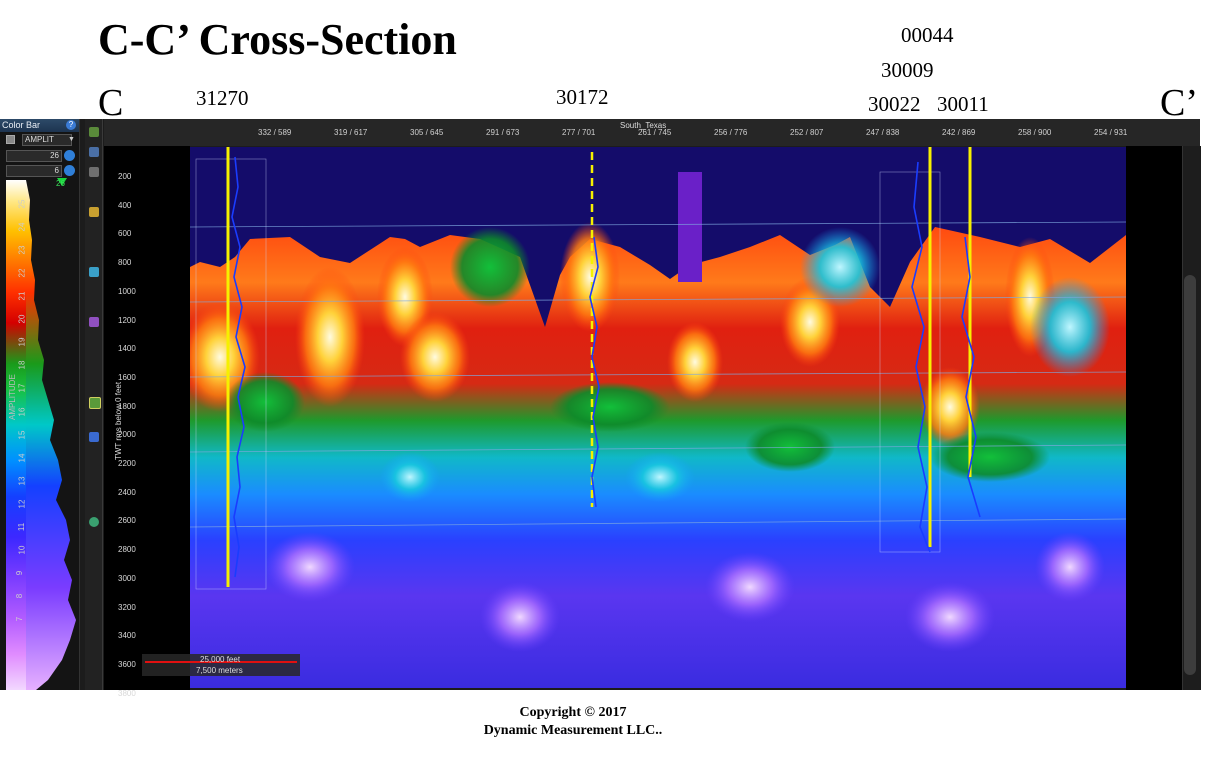 Image resolution: width=1230 pixels, height=759 pixels. I want to click on amplitude-histogram, so click(51, 435).